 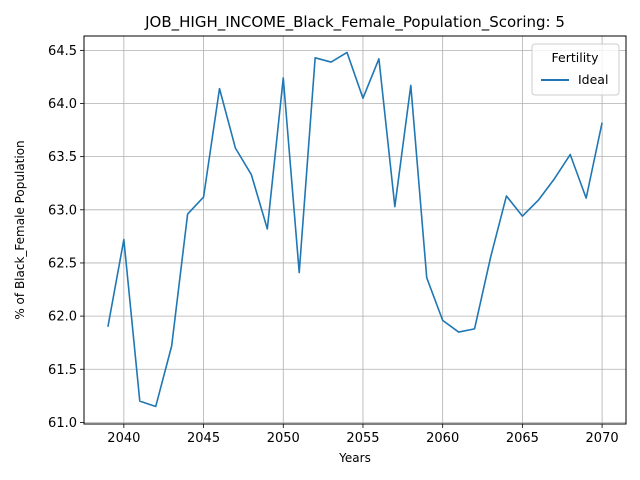 What do you see at coordinates (62, 370) in the screenshot?
I see `y-tick-label: 61.5` at bounding box center [62, 370].